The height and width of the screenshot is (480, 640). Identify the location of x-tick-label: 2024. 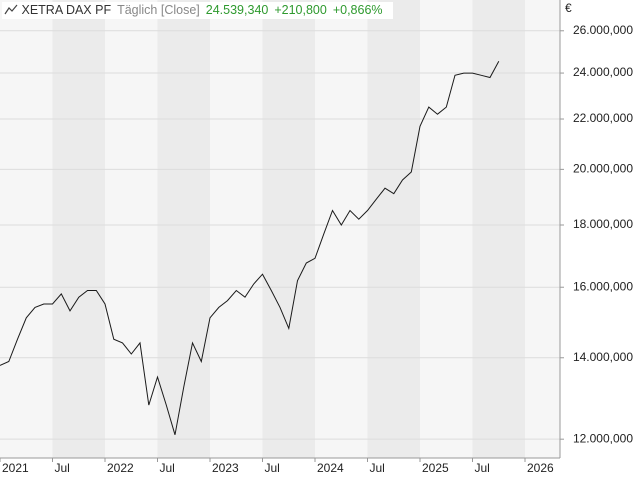
(330, 468).